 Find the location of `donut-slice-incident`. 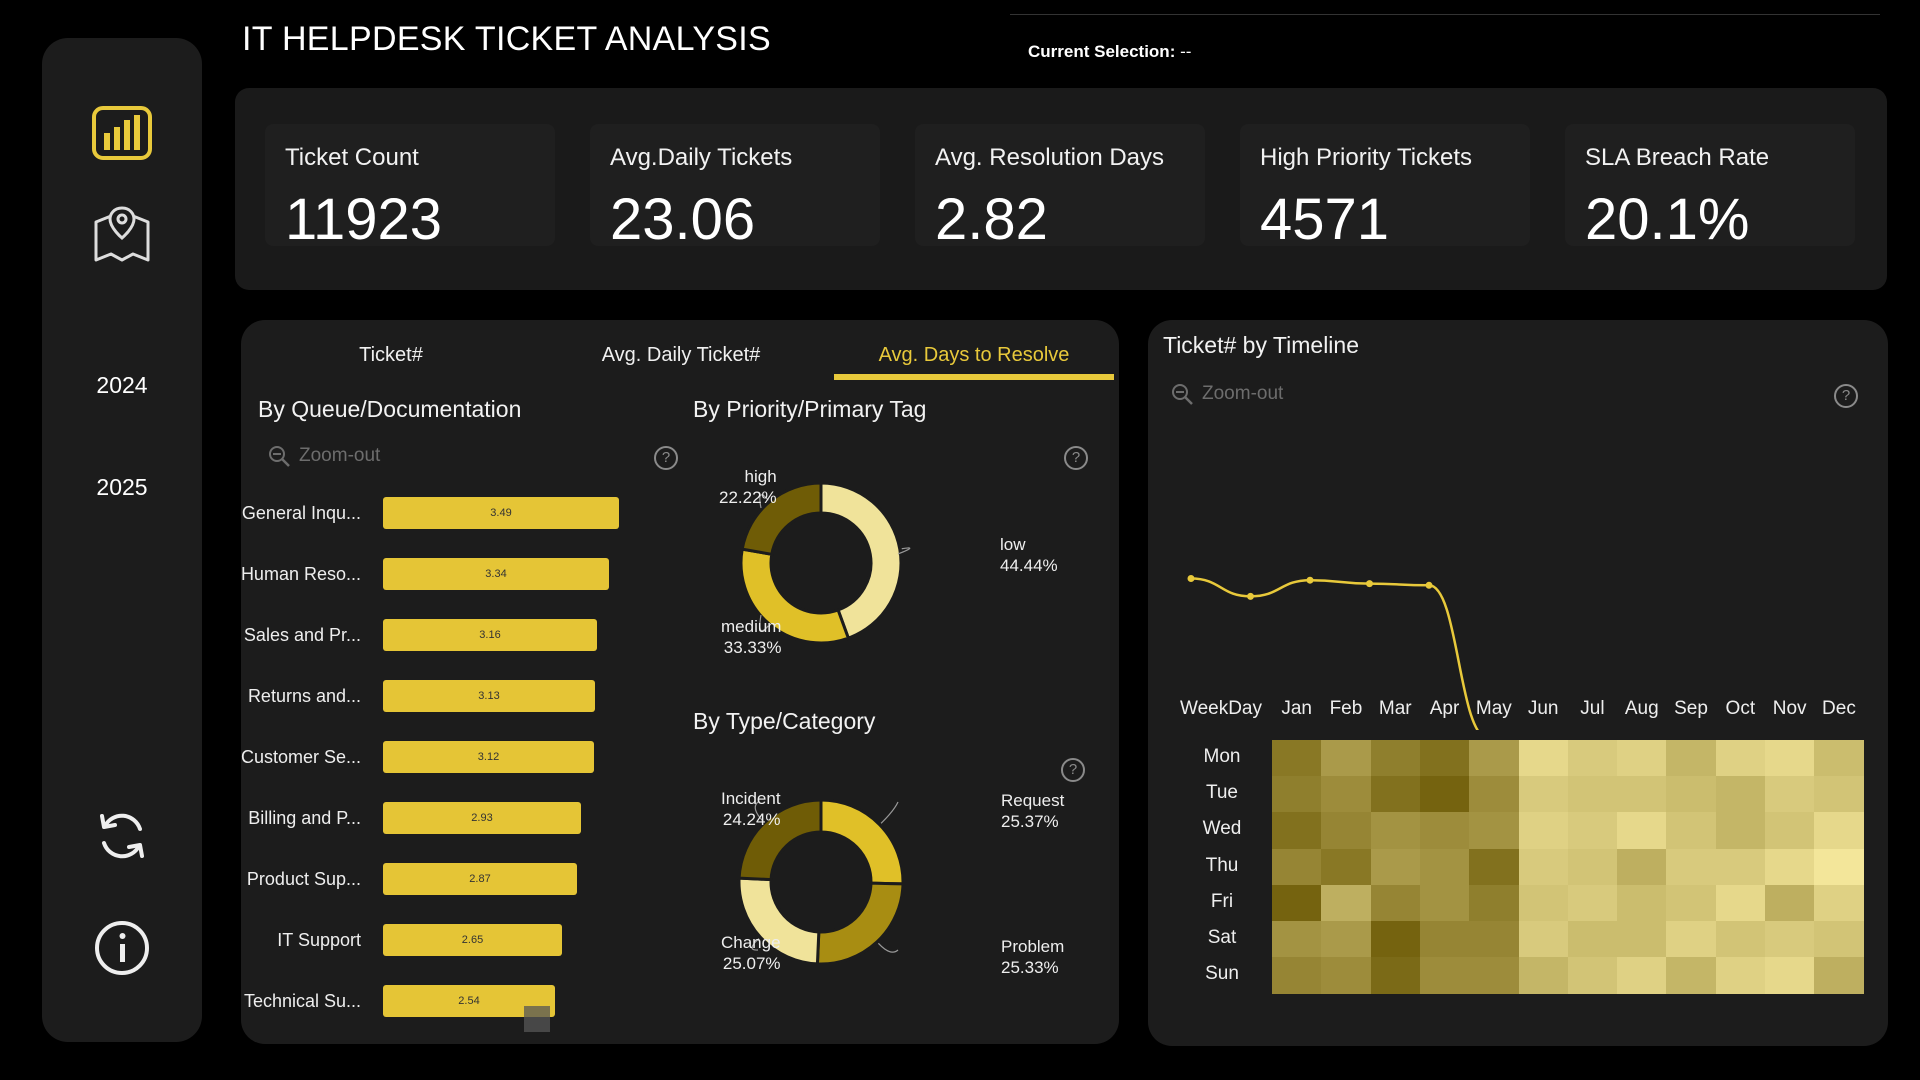

donut-slice-incident is located at coordinates (780, 840).